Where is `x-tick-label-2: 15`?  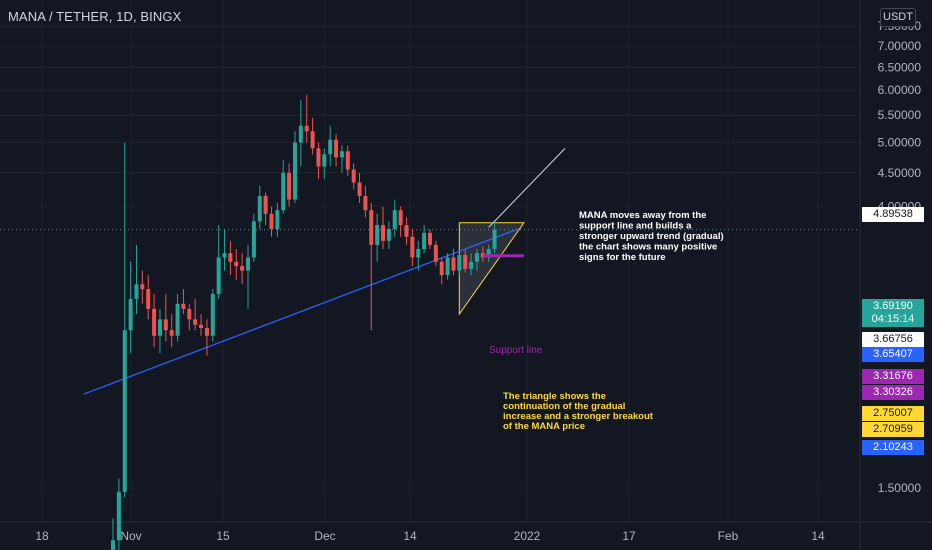
x-tick-label-2: 15 is located at coordinates (223, 536).